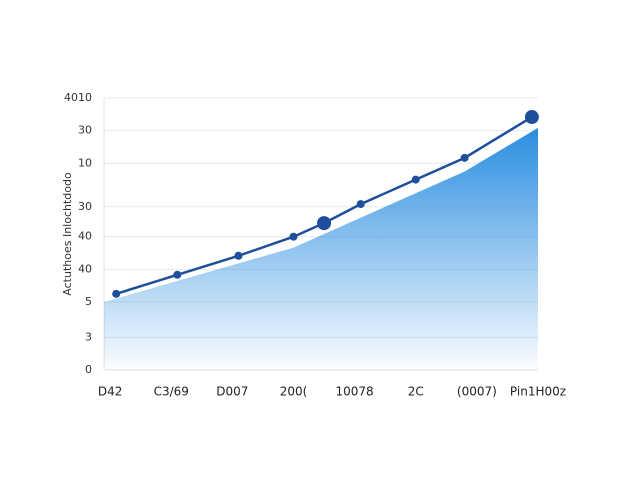  What do you see at coordinates (67, 234) in the screenshot?
I see `y-axis-label: Actuthoes Inlochtdodo` at bounding box center [67, 234].